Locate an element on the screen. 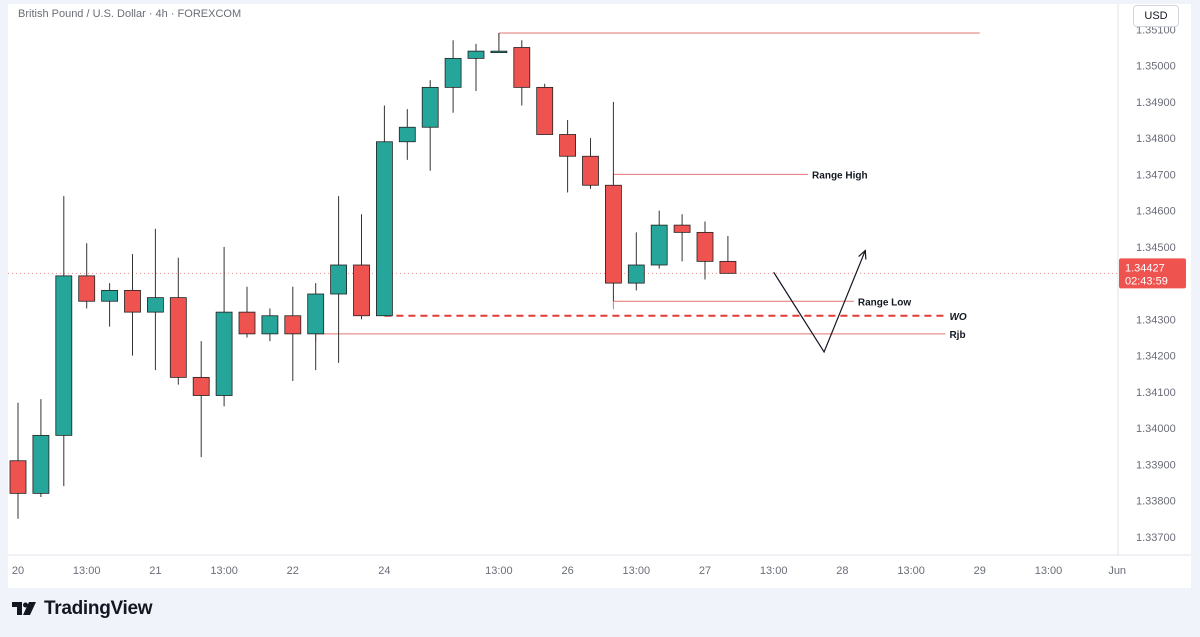 The height and width of the screenshot is (637, 1200). projection-line is located at coordinates (819, 302).